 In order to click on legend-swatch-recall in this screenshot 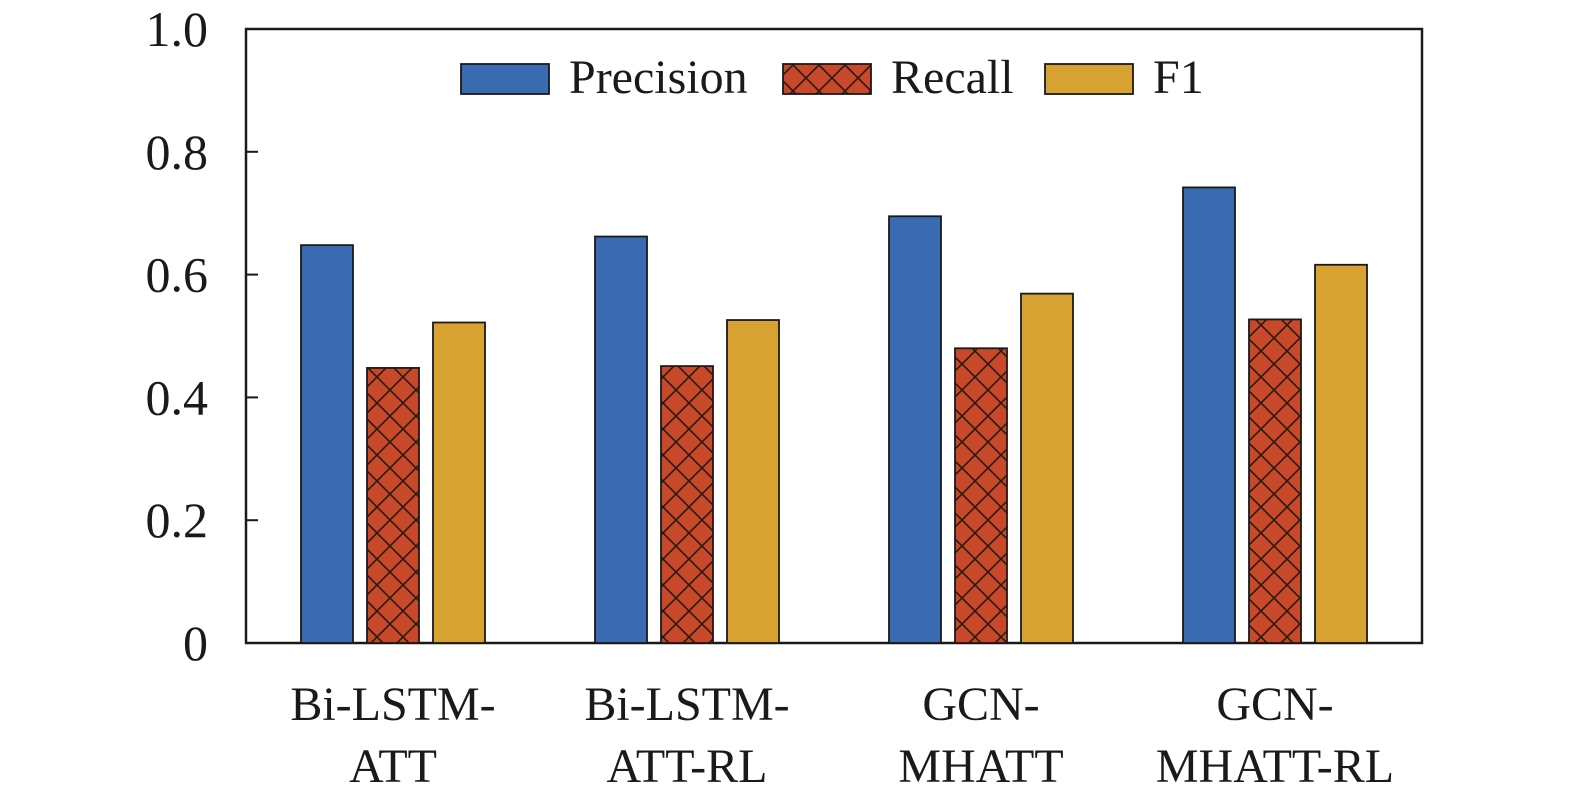, I will do `click(827, 79)`.